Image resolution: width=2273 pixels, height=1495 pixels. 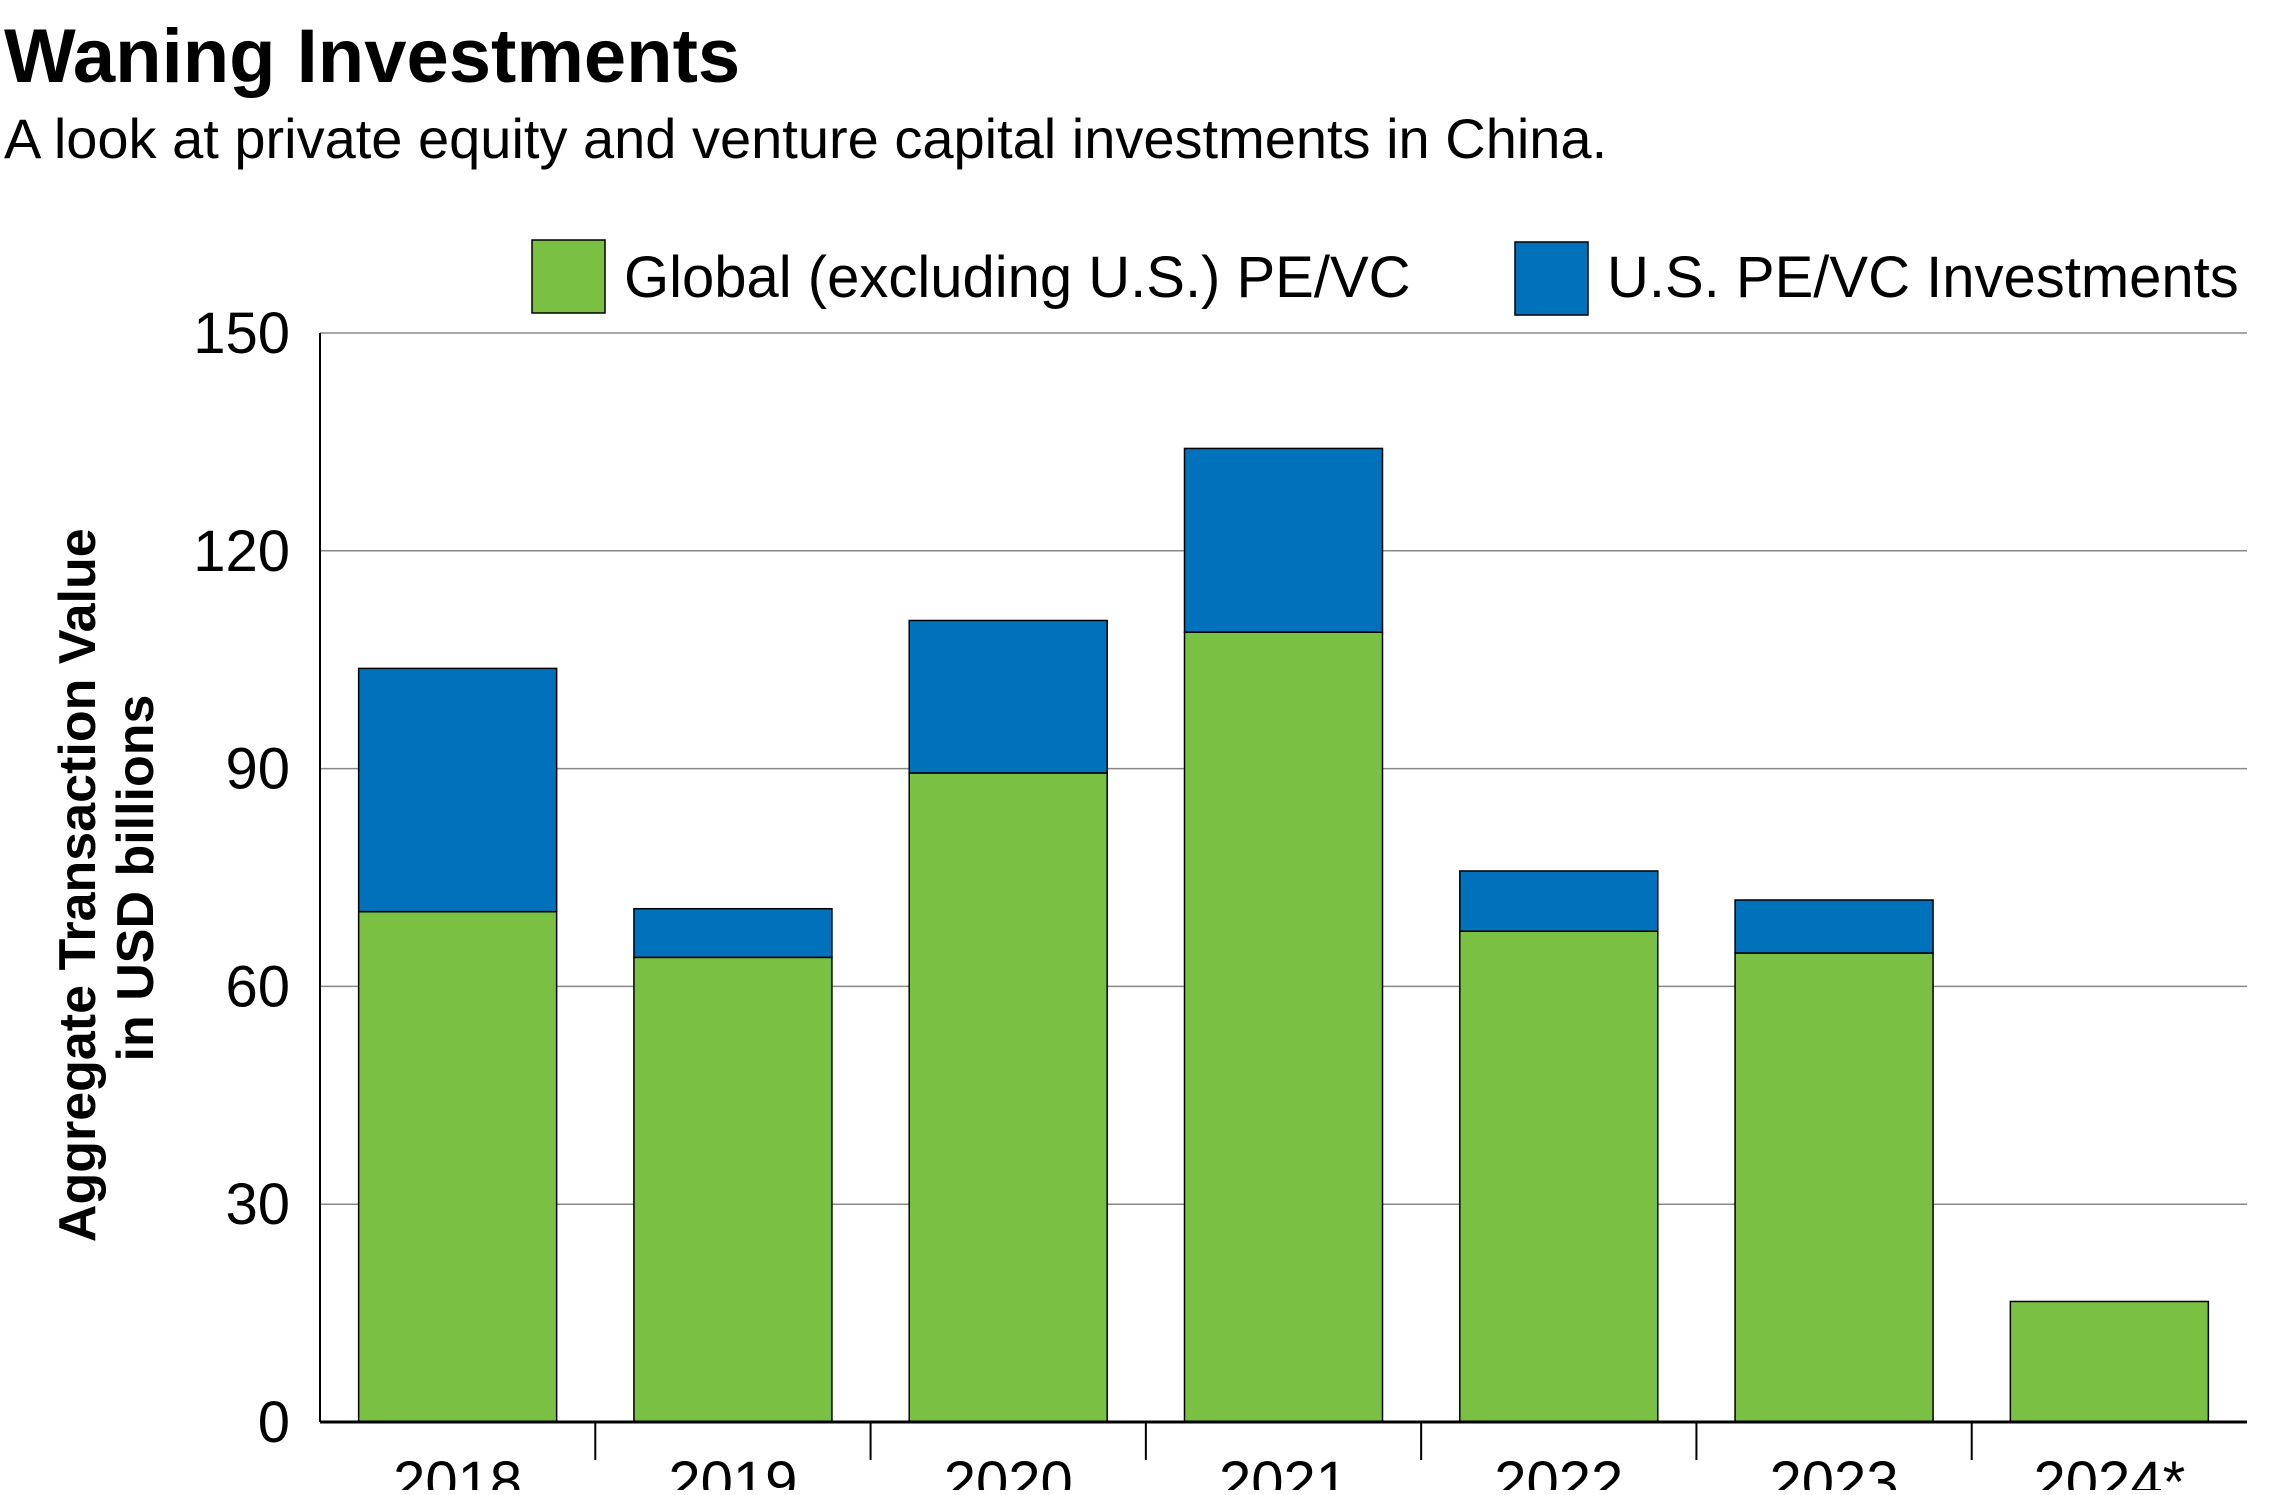 What do you see at coordinates (257, 769) in the screenshot?
I see `y-tick-label: 90` at bounding box center [257, 769].